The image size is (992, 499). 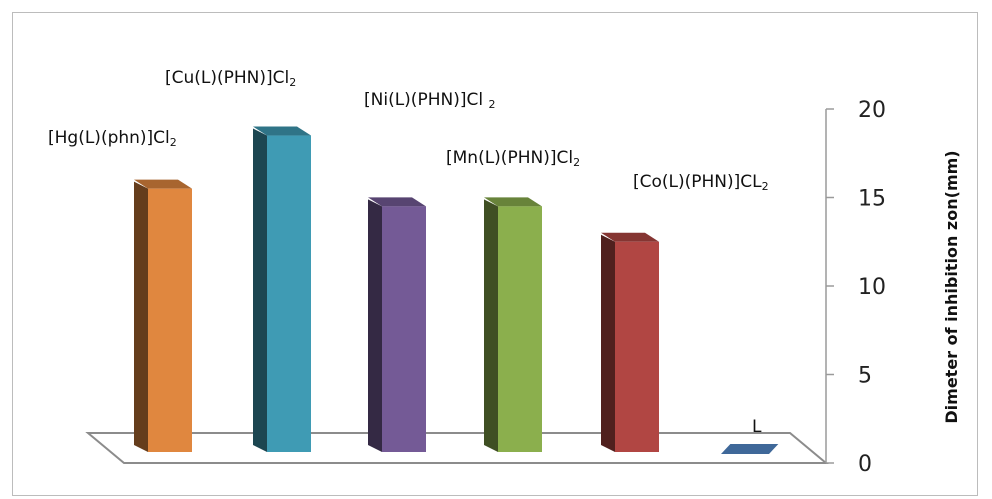 I want to click on bar-label-text: [Hg(L)(phn)]Cl, so click(x=109, y=138).